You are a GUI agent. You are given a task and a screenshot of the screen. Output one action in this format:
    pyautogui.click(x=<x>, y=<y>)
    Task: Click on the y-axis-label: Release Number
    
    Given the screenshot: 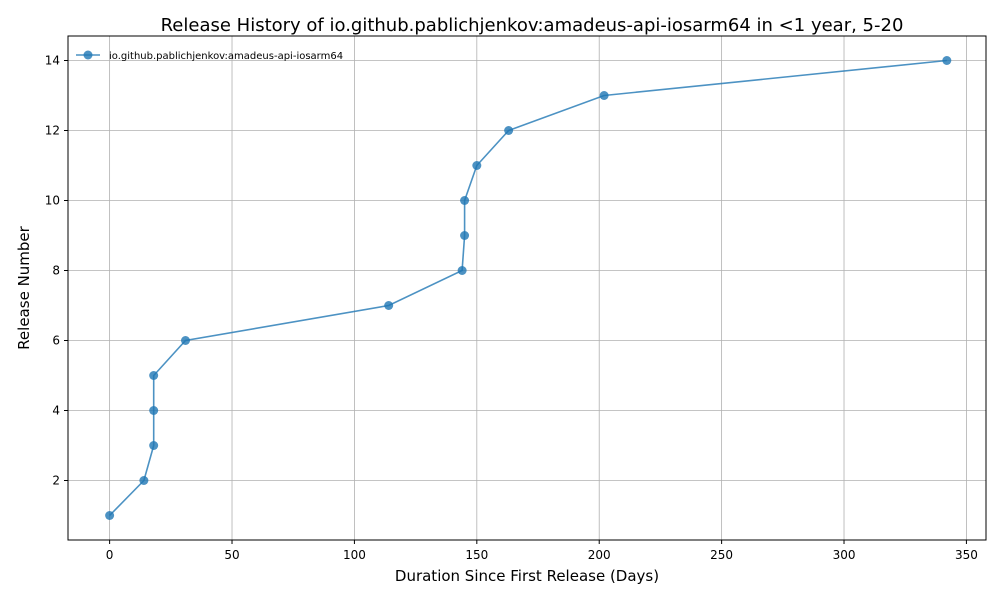 What is the action you would take?
    pyautogui.click(x=24, y=287)
    